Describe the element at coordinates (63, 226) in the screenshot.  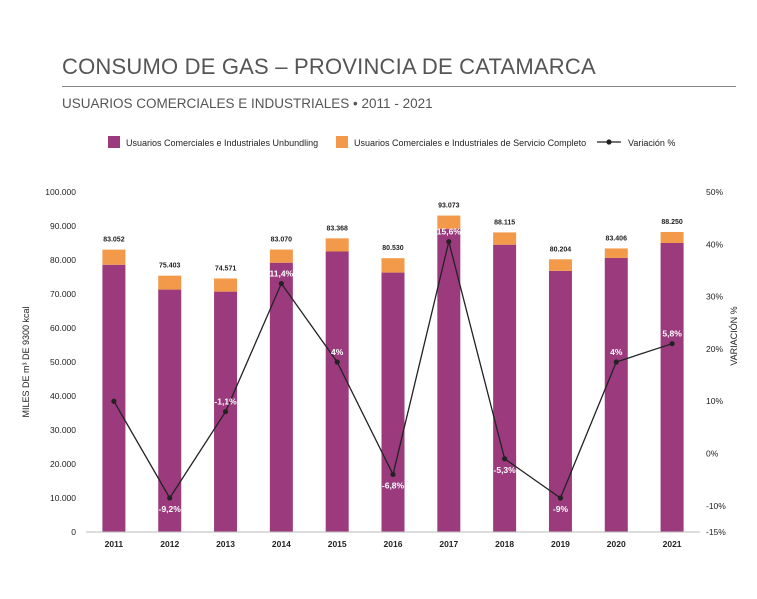
I see `y-tick-label: 90.000` at that location.